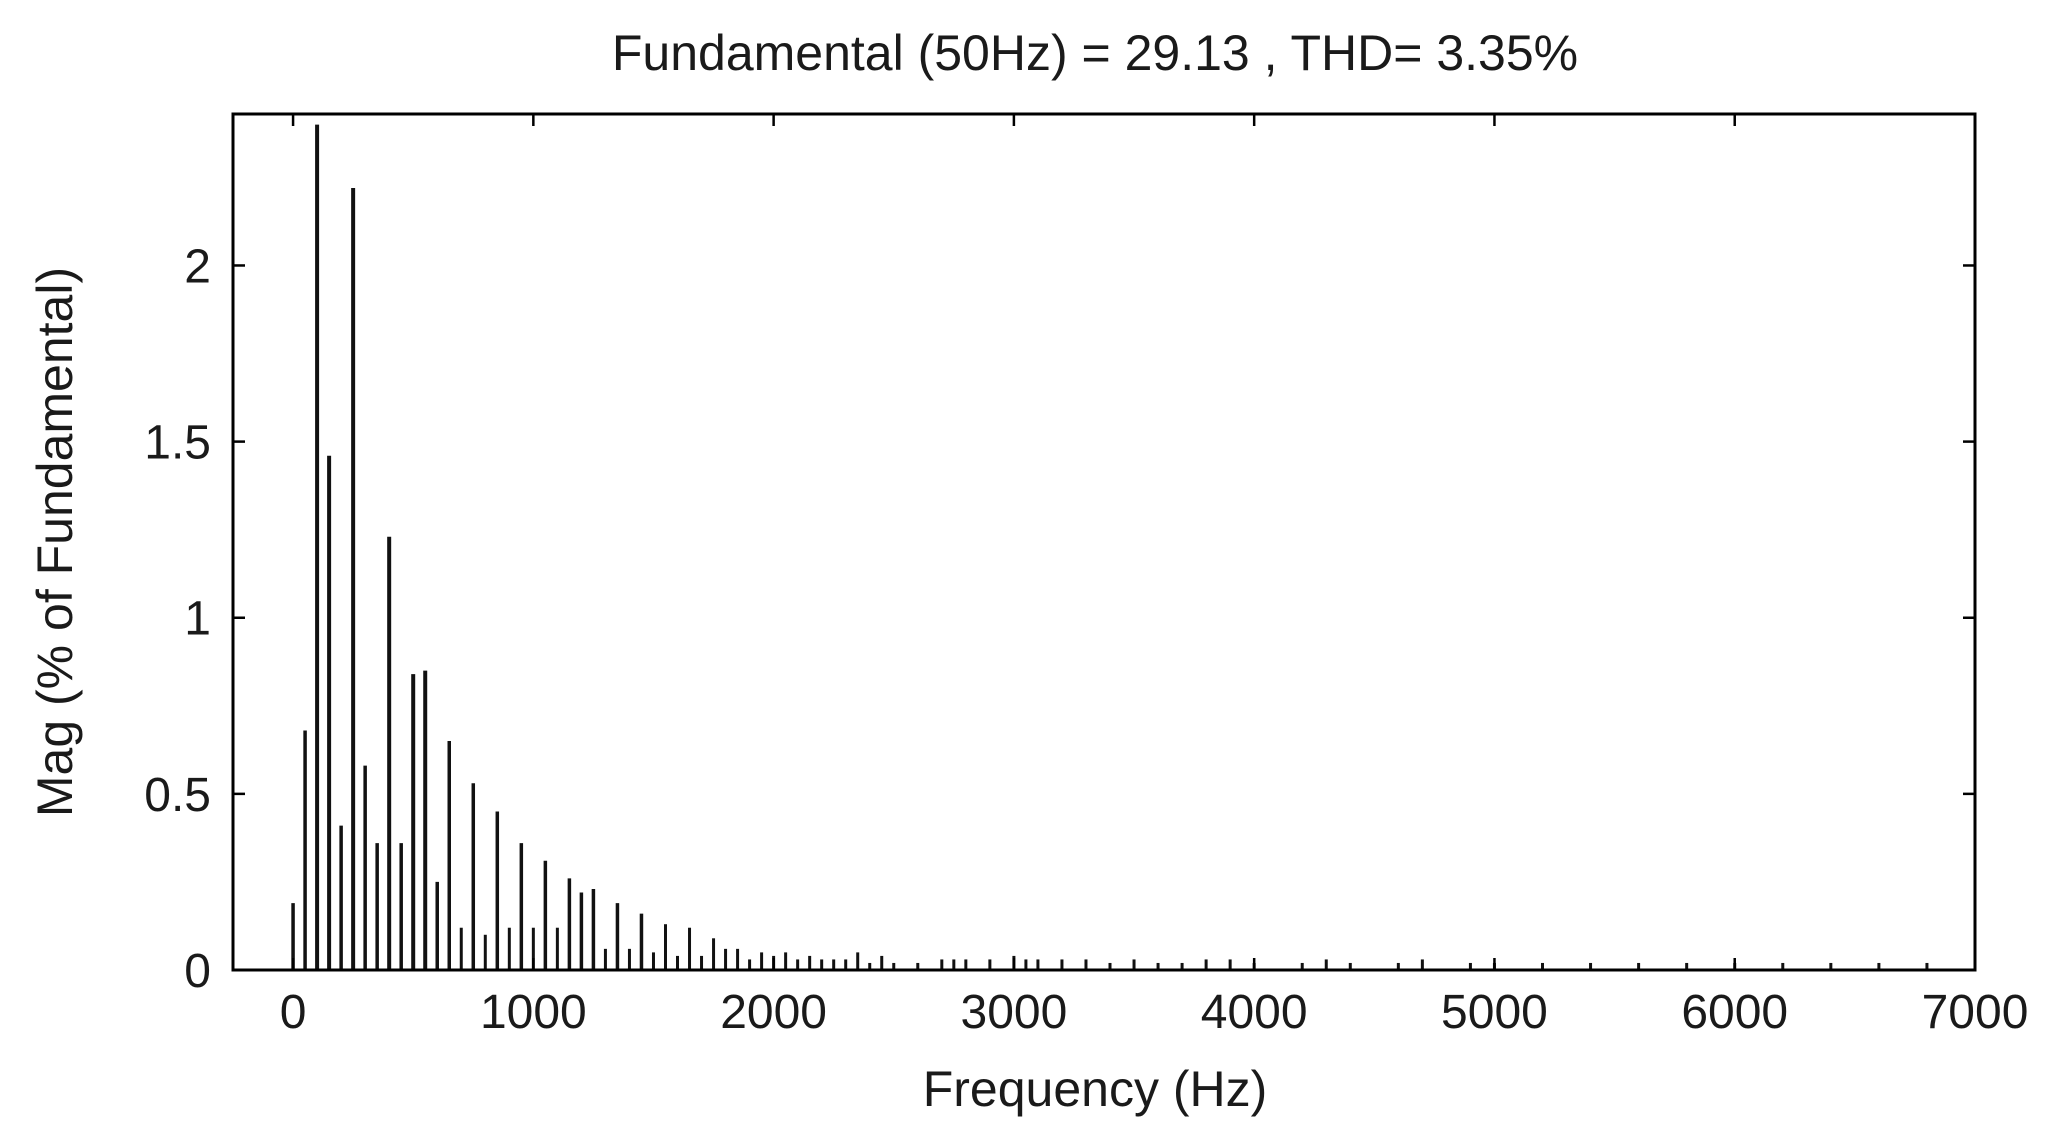  What do you see at coordinates (177, 795) in the screenshot?
I see `y-tick-label: 0.5` at bounding box center [177, 795].